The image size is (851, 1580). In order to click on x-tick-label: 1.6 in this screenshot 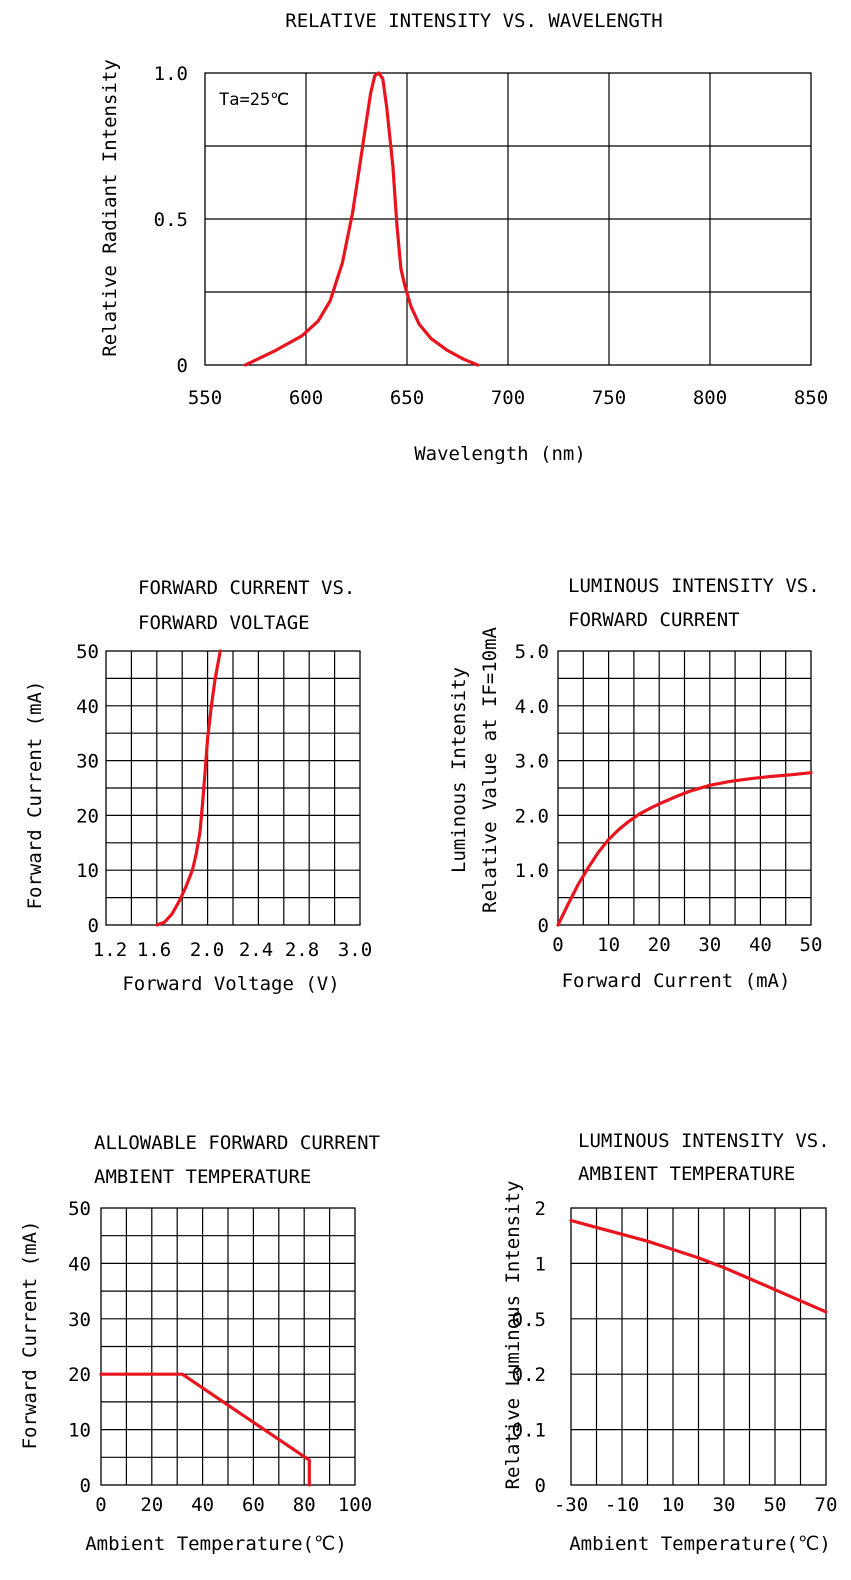, I will do `click(154, 950)`.